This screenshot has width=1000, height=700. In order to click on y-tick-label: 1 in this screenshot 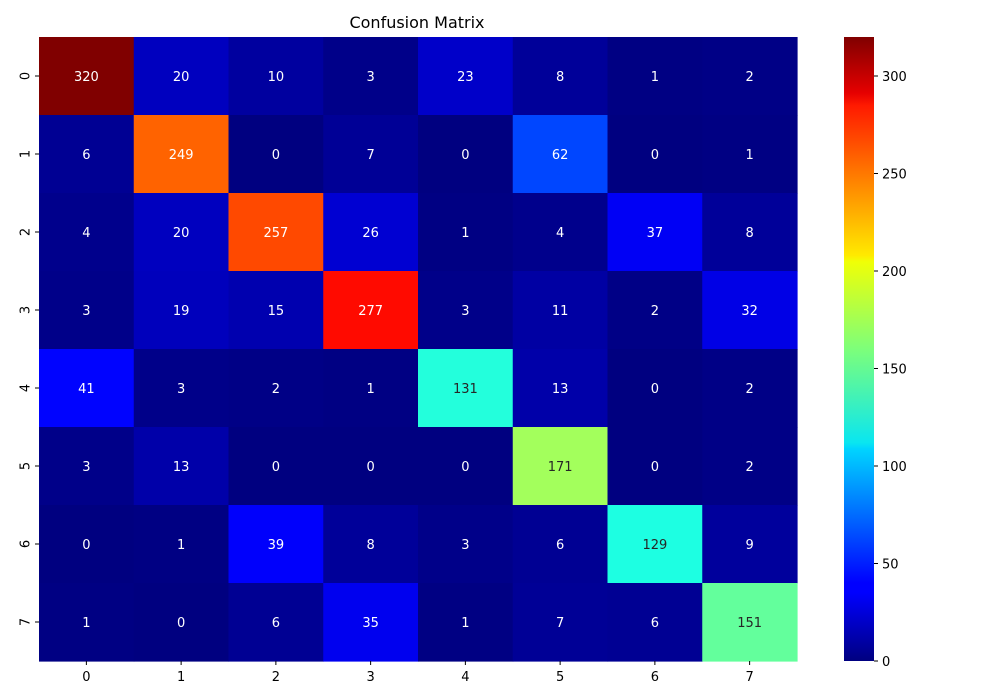, I will do `click(26, 154)`.